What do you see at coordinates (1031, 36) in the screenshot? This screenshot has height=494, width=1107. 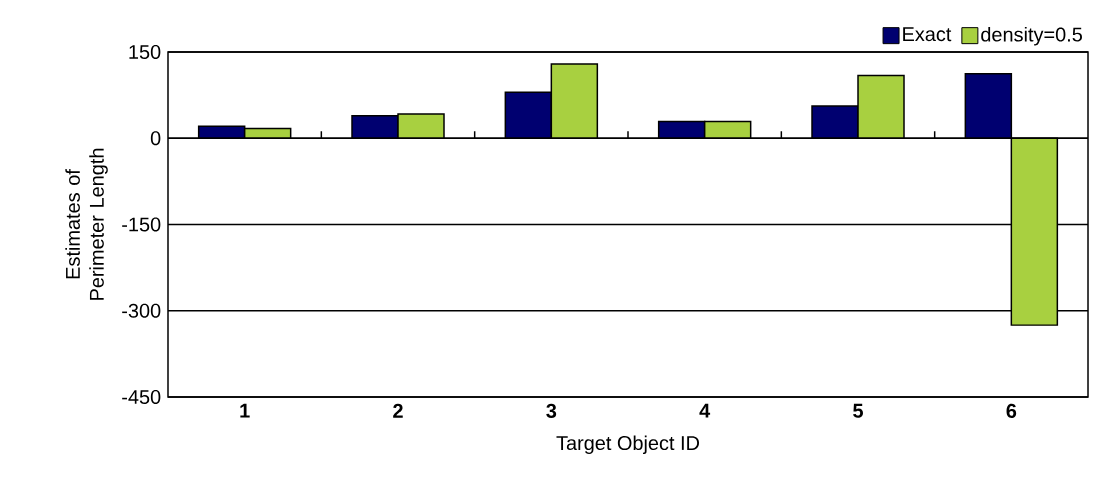 I see `legend-label: density=0.5` at bounding box center [1031, 36].